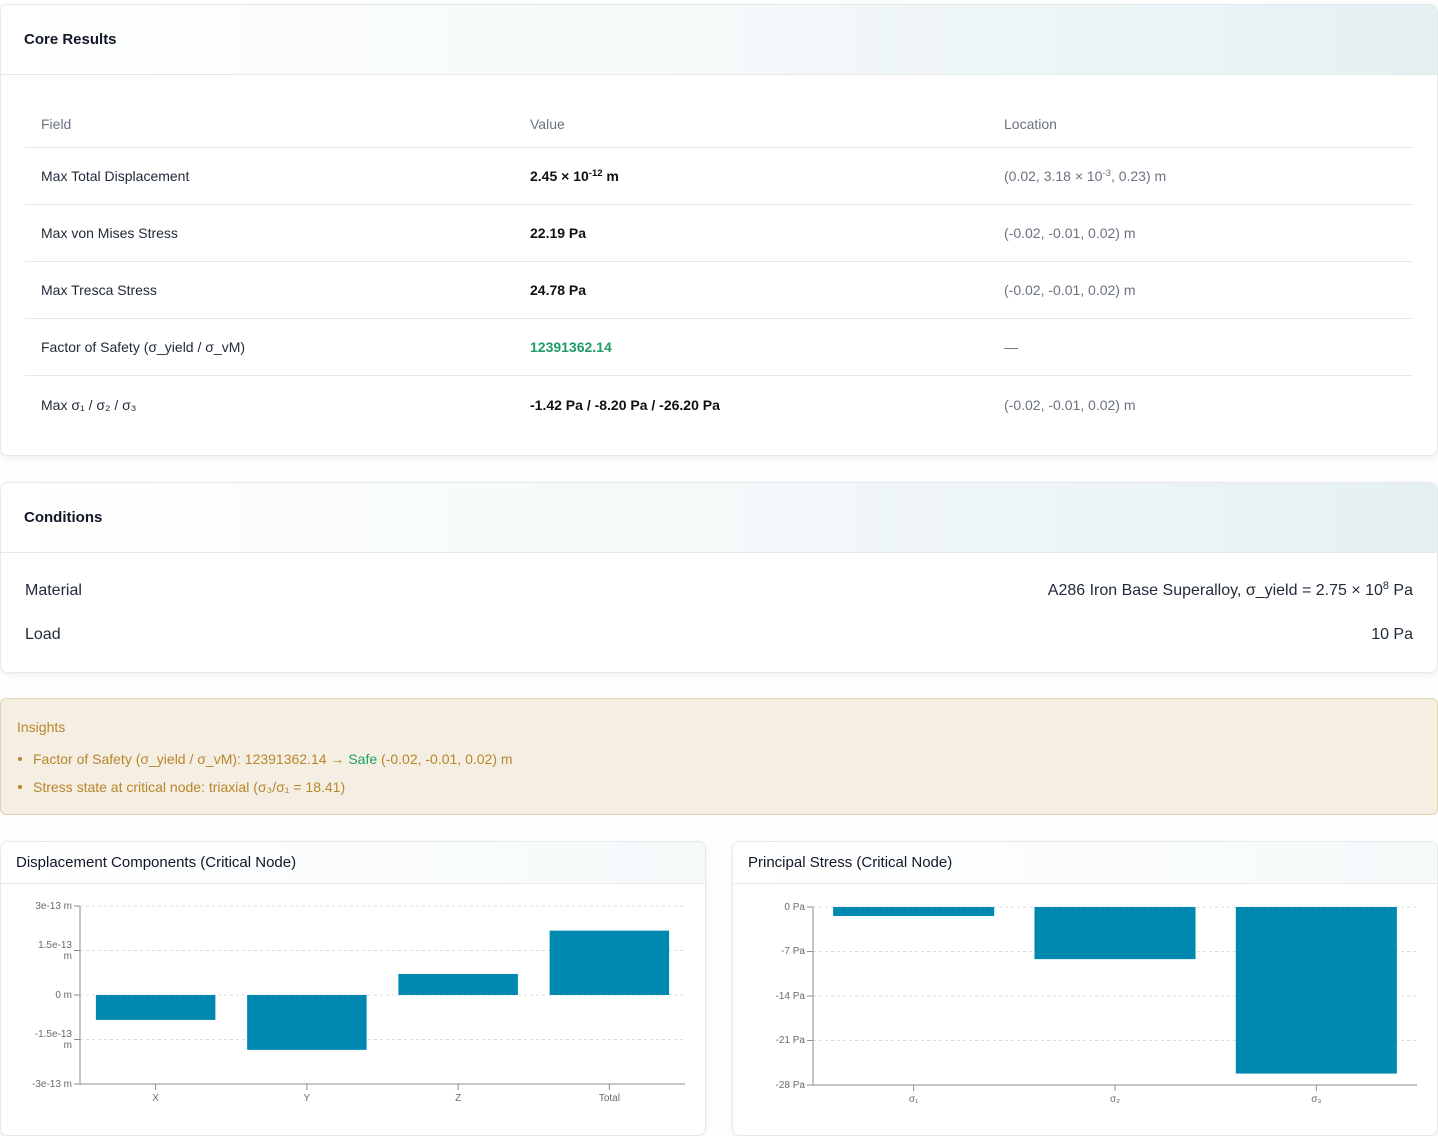 The image size is (1438, 1136). Describe the element at coordinates (353, 863) in the screenshot. I see `chart-title: Displacement Components (Critical Node)` at that location.